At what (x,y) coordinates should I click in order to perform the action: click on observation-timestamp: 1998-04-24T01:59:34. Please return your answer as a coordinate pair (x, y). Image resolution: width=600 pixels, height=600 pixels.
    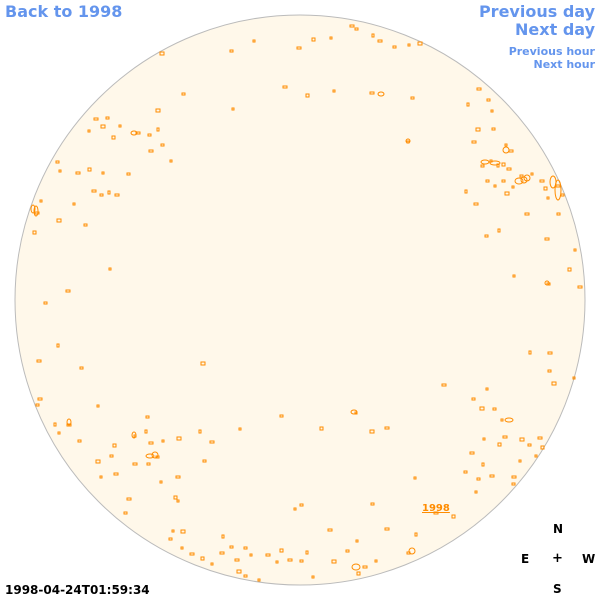
    Looking at the image, I should click on (77, 590).